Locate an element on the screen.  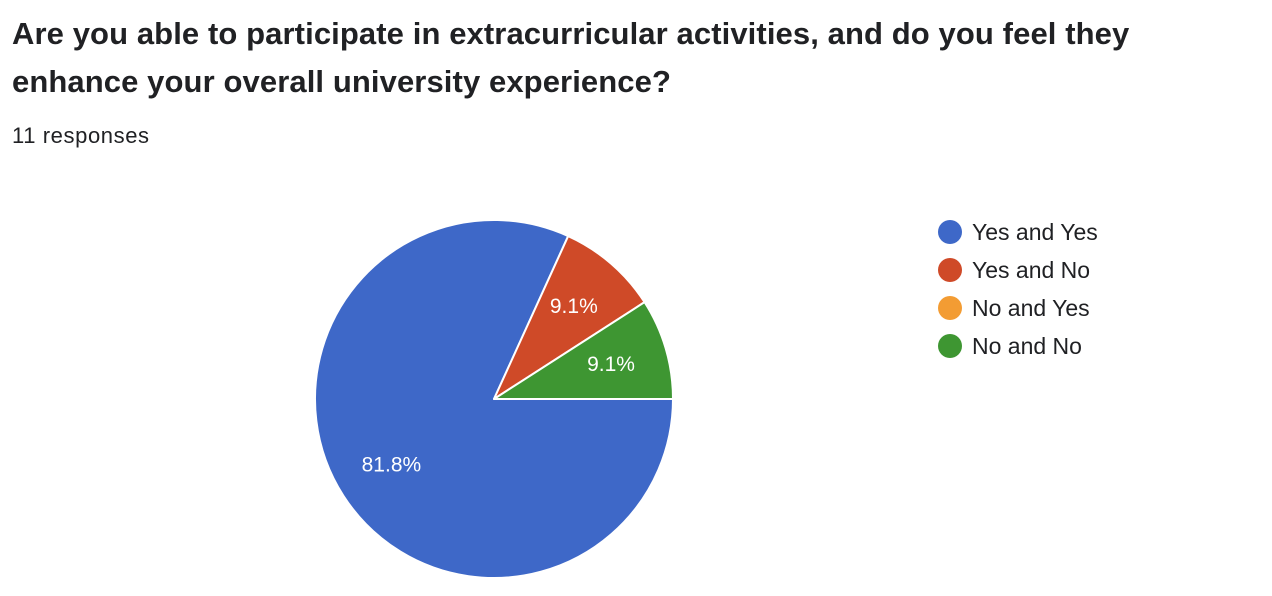
legend-item-yes-and-yes: Yes and Yes is located at coordinates (1018, 232).